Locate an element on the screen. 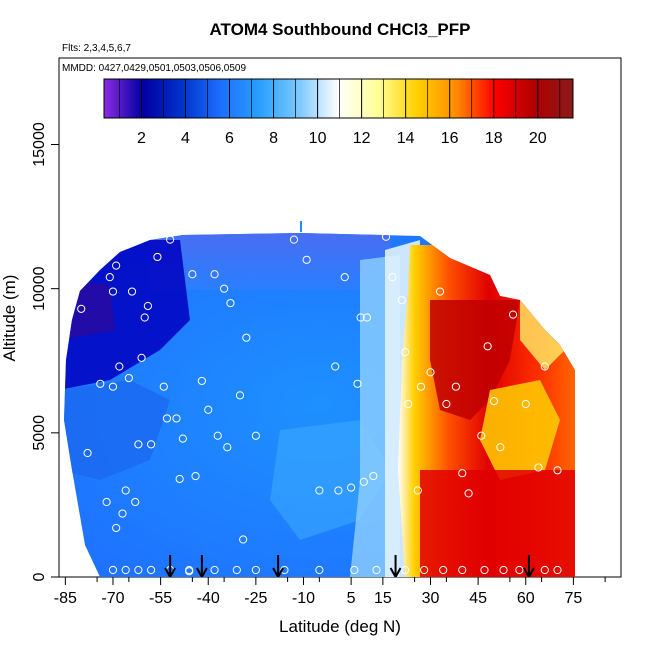 Image resolution: width=650 pixels, height=655 pixels. upper-blue-band is located at coordinates (270, 261).